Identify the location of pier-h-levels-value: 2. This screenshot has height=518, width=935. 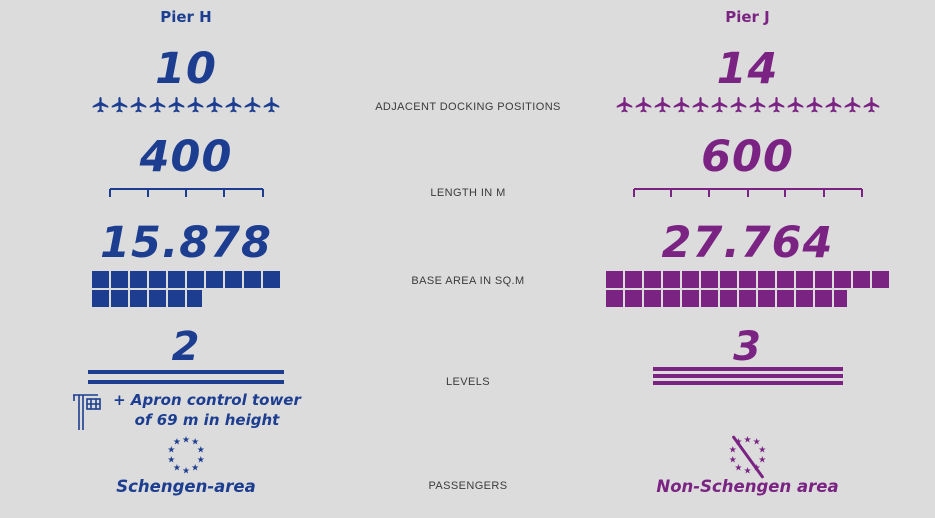
(186, 347).